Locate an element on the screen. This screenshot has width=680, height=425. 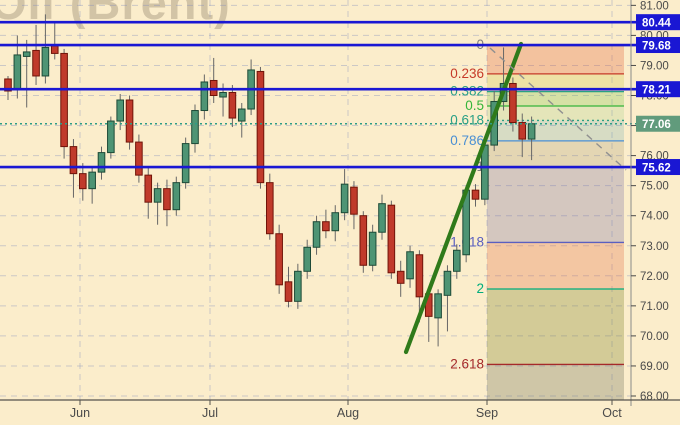
fib-level-label-2: 2 is located at coordinates (480, 288).